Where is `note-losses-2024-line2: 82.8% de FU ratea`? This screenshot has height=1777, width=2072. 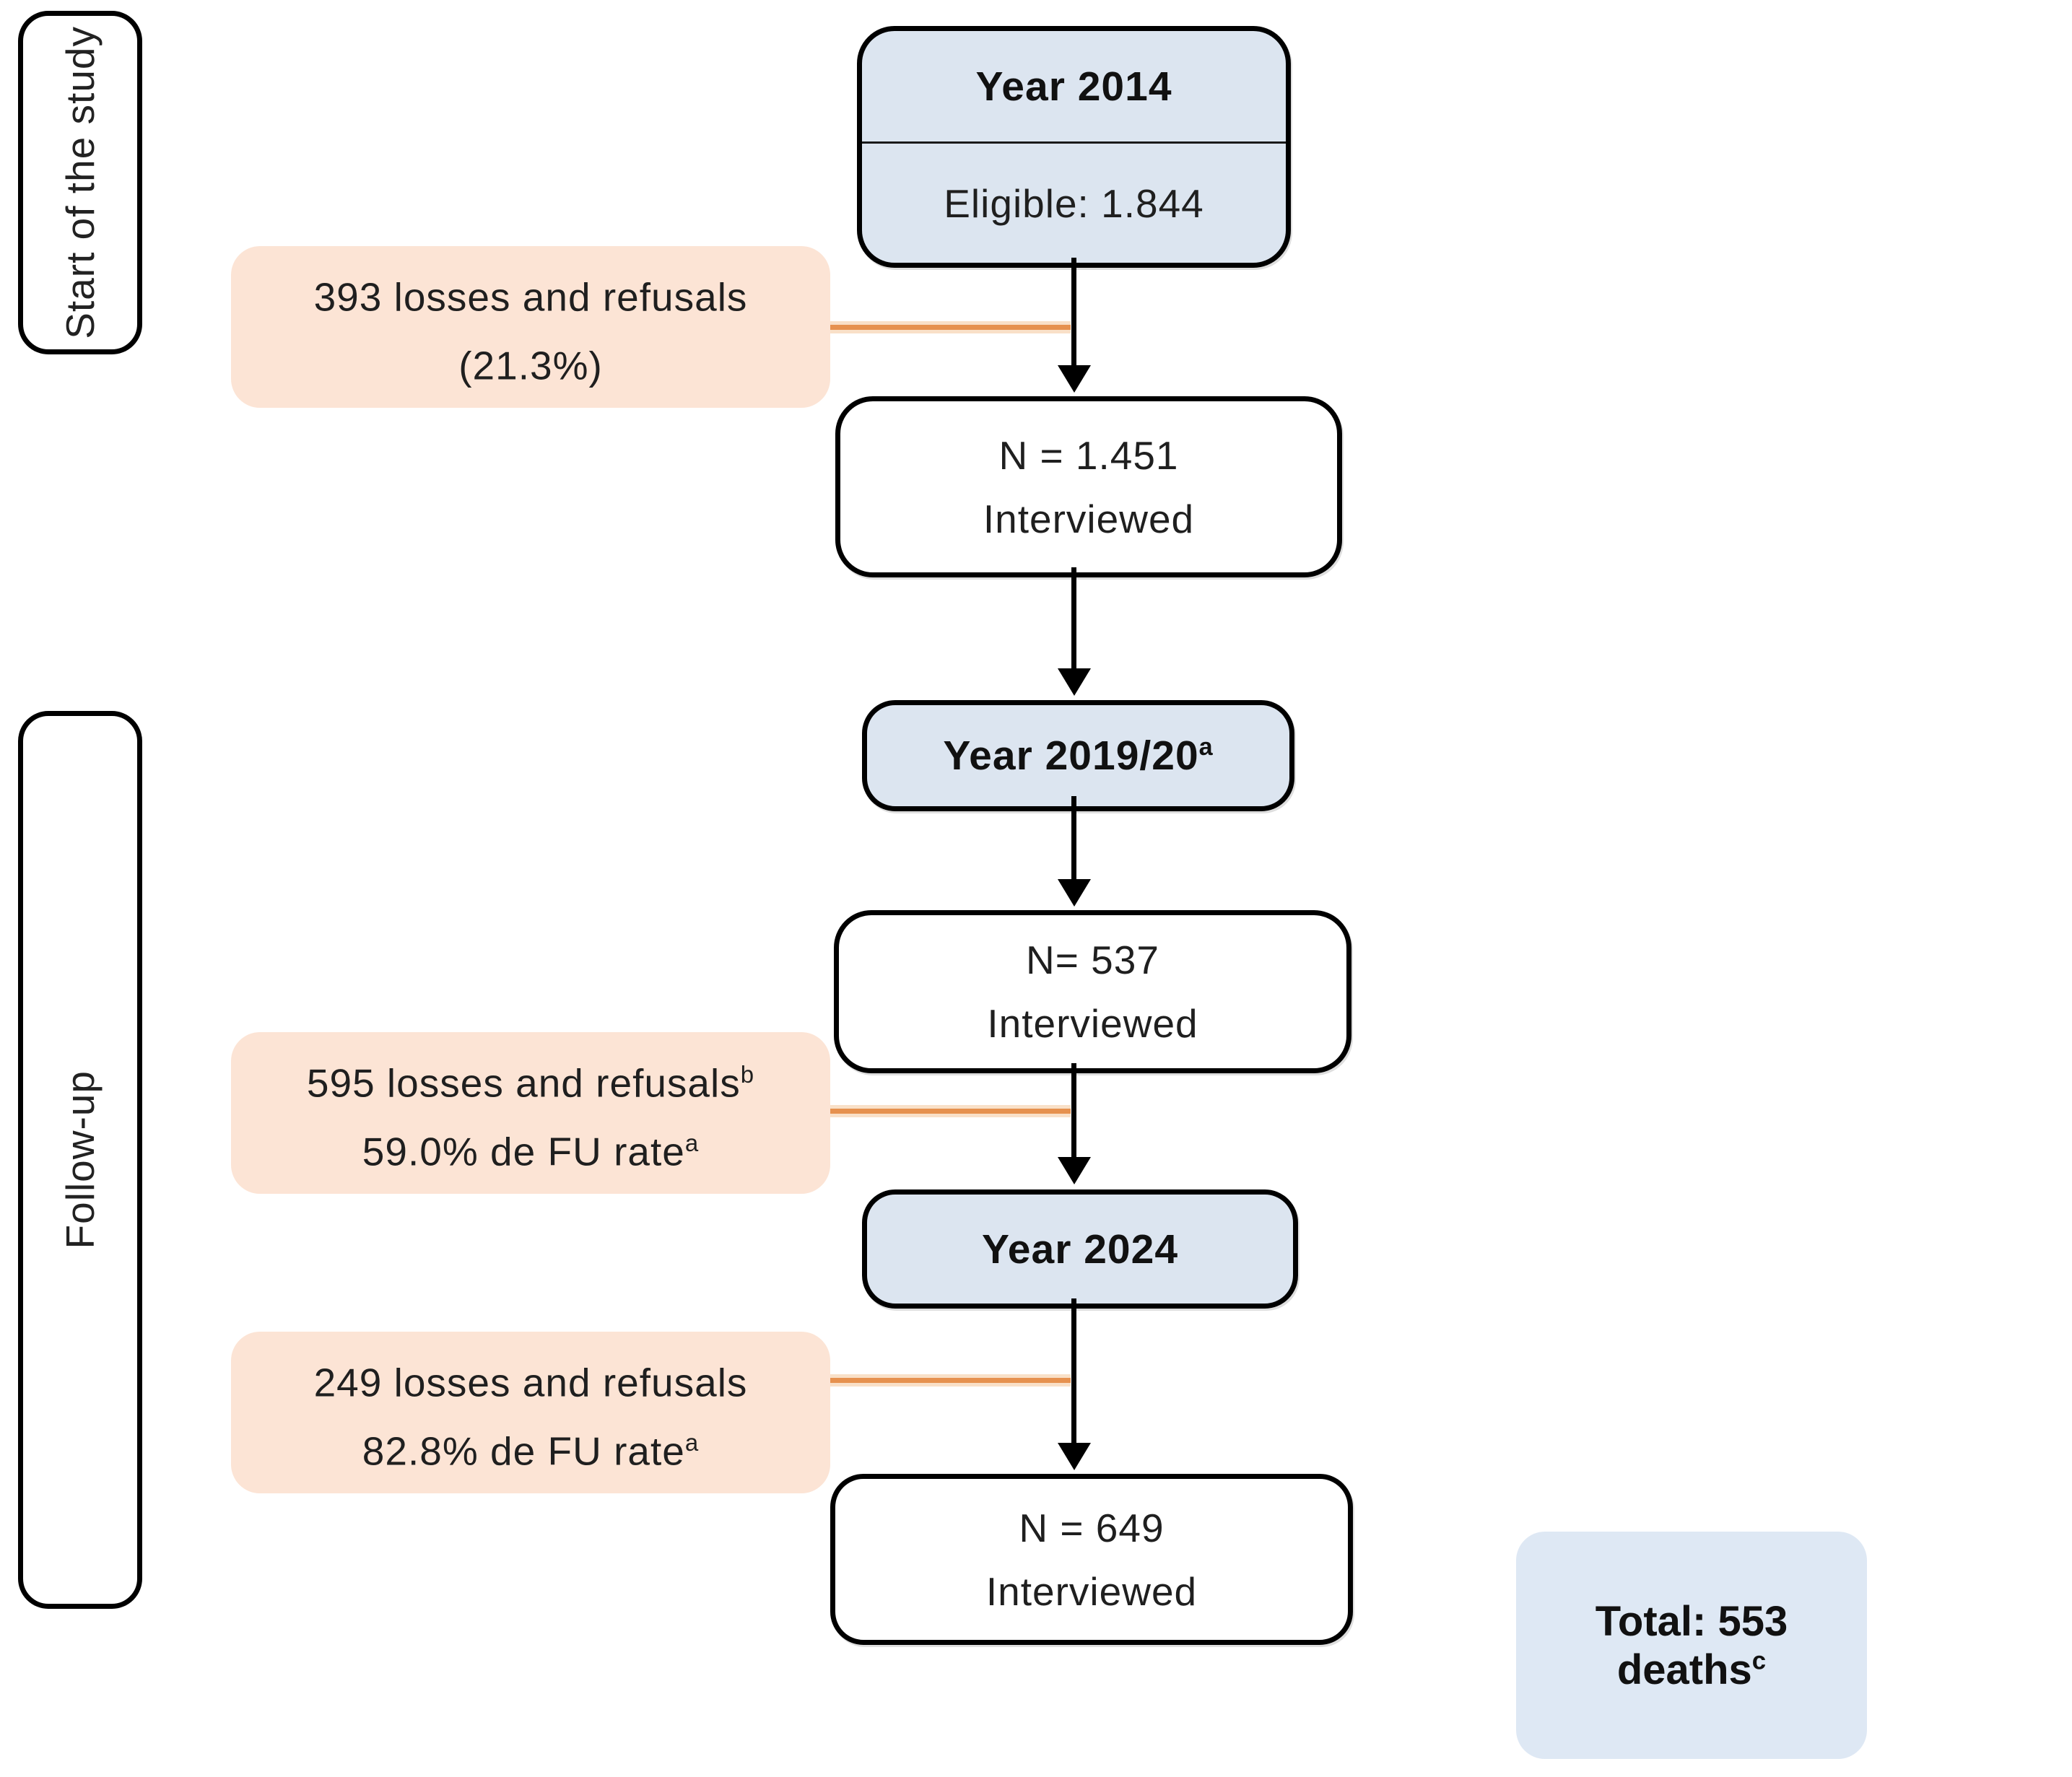 note-losses-2024-line2: 82.8% de FU ratea is located at coordinates (530, 1447).